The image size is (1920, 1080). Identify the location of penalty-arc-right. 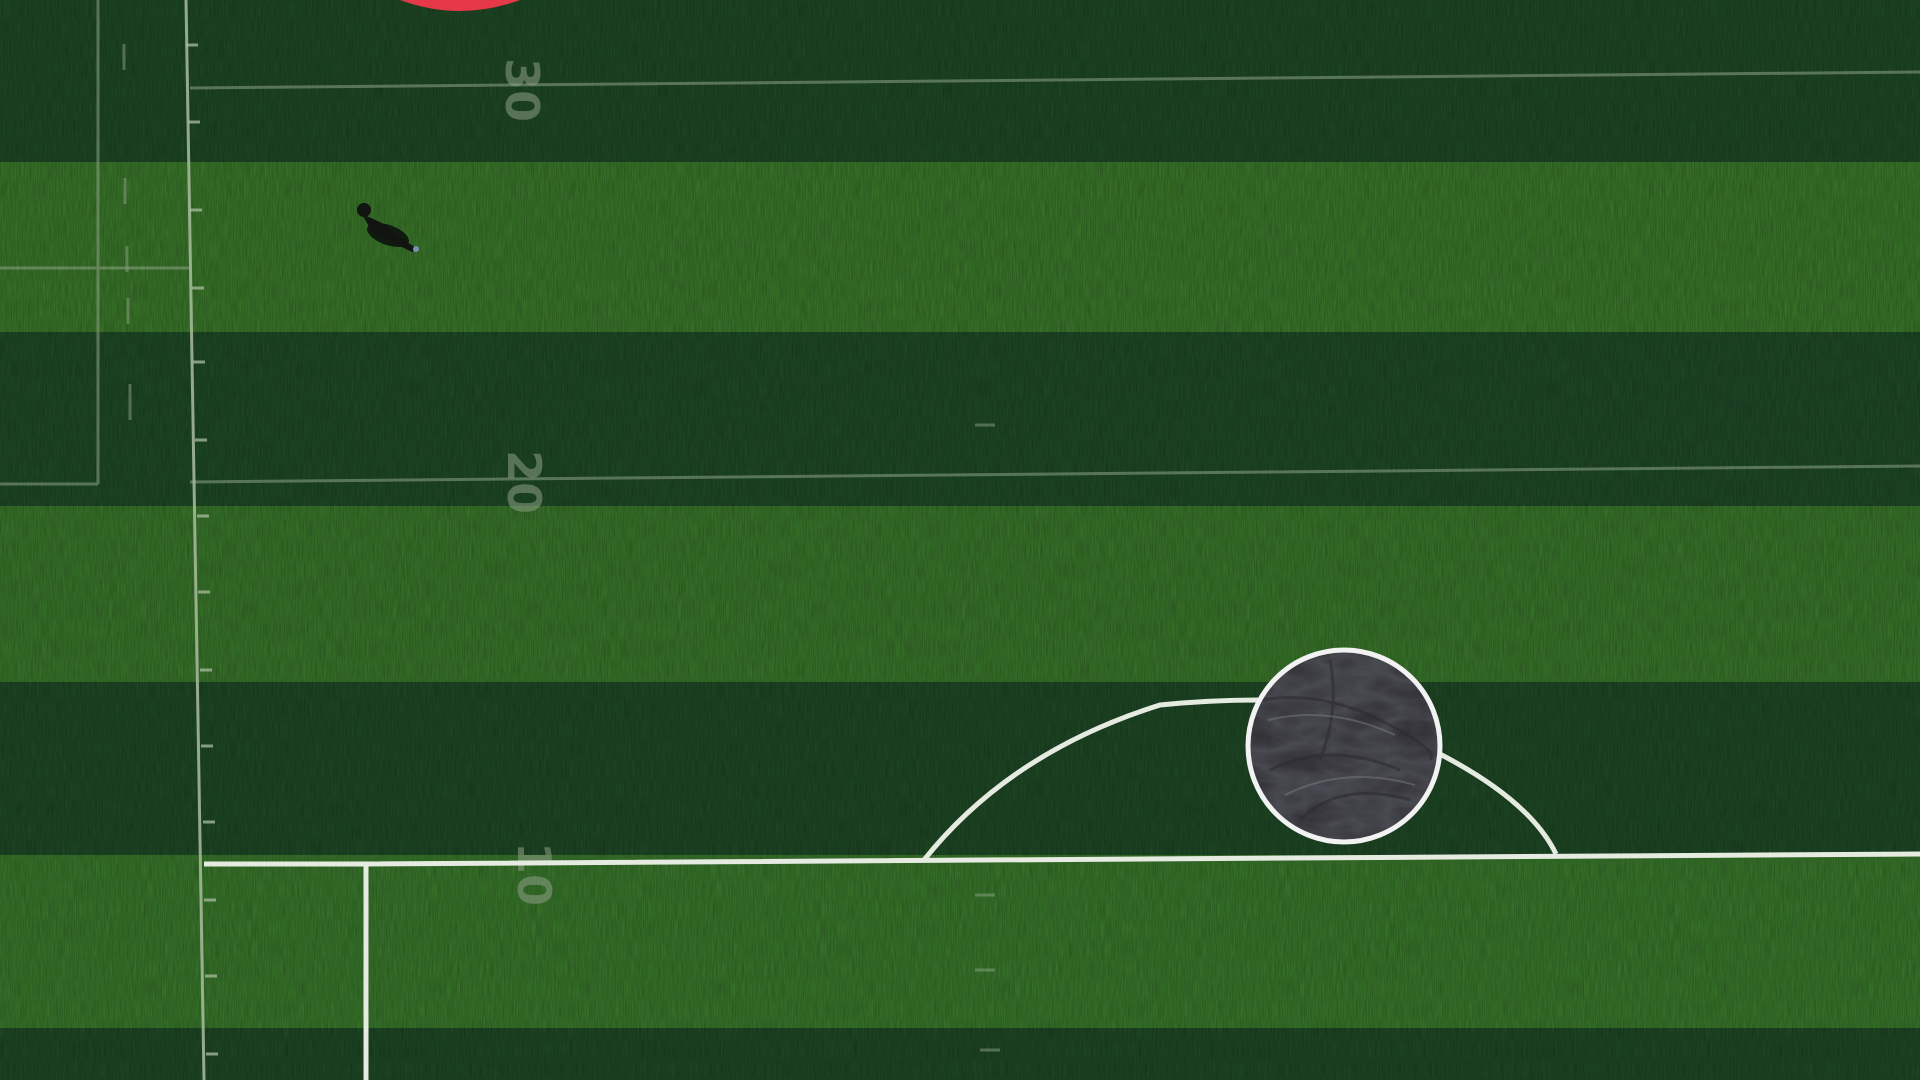
(1496, 802).